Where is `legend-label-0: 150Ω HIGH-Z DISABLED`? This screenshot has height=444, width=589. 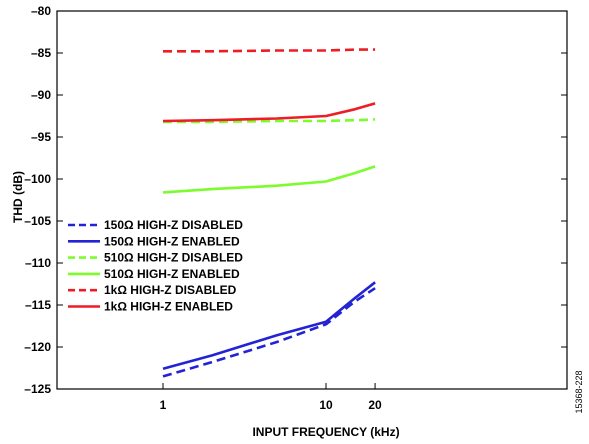 legend-label-0: 150Ω HIGH-Z DISABLED is located at coordinates (173, 225).